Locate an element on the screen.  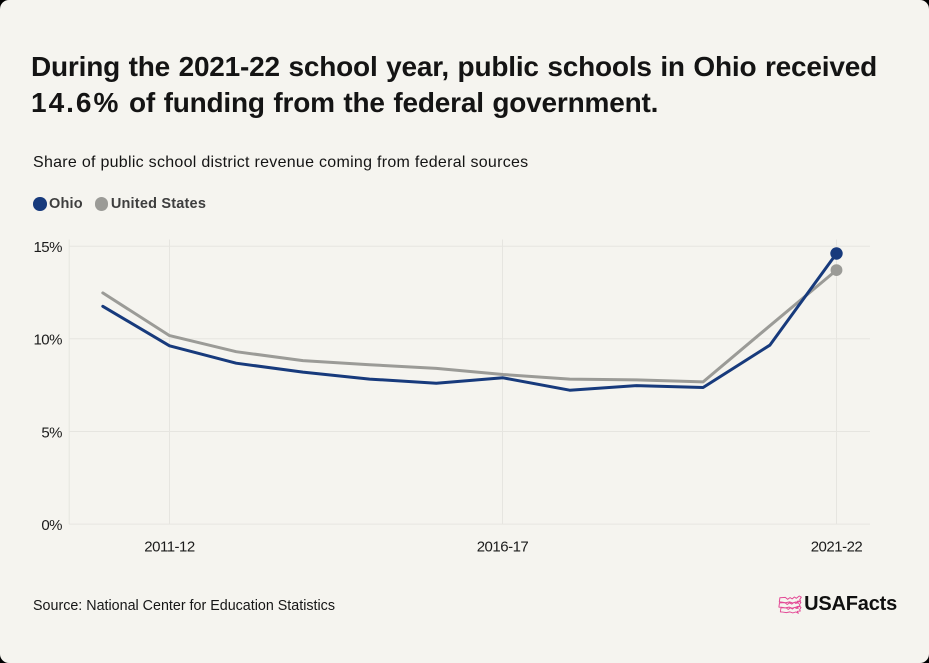
svg-text: 10% is located at coordinates (47, 340).